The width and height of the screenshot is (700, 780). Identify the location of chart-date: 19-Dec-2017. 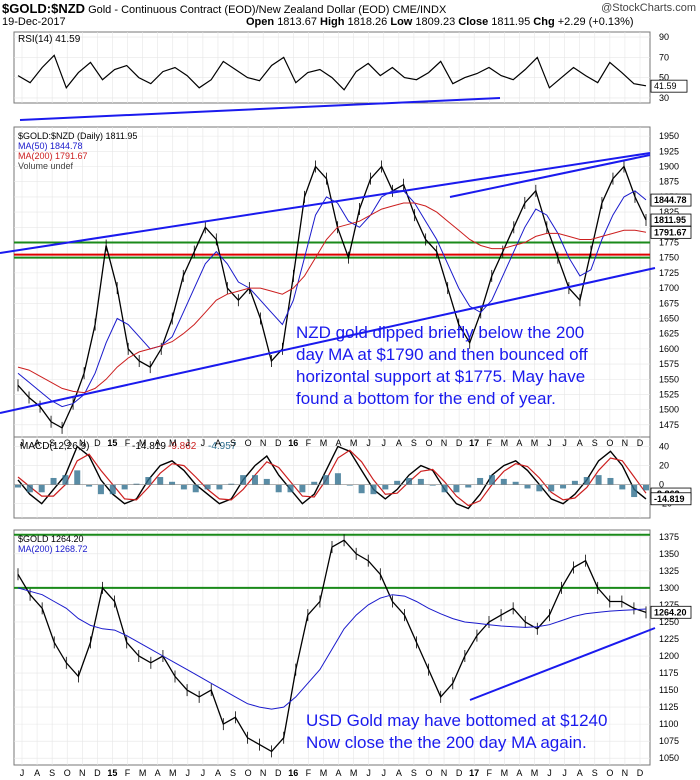
(34, 22).